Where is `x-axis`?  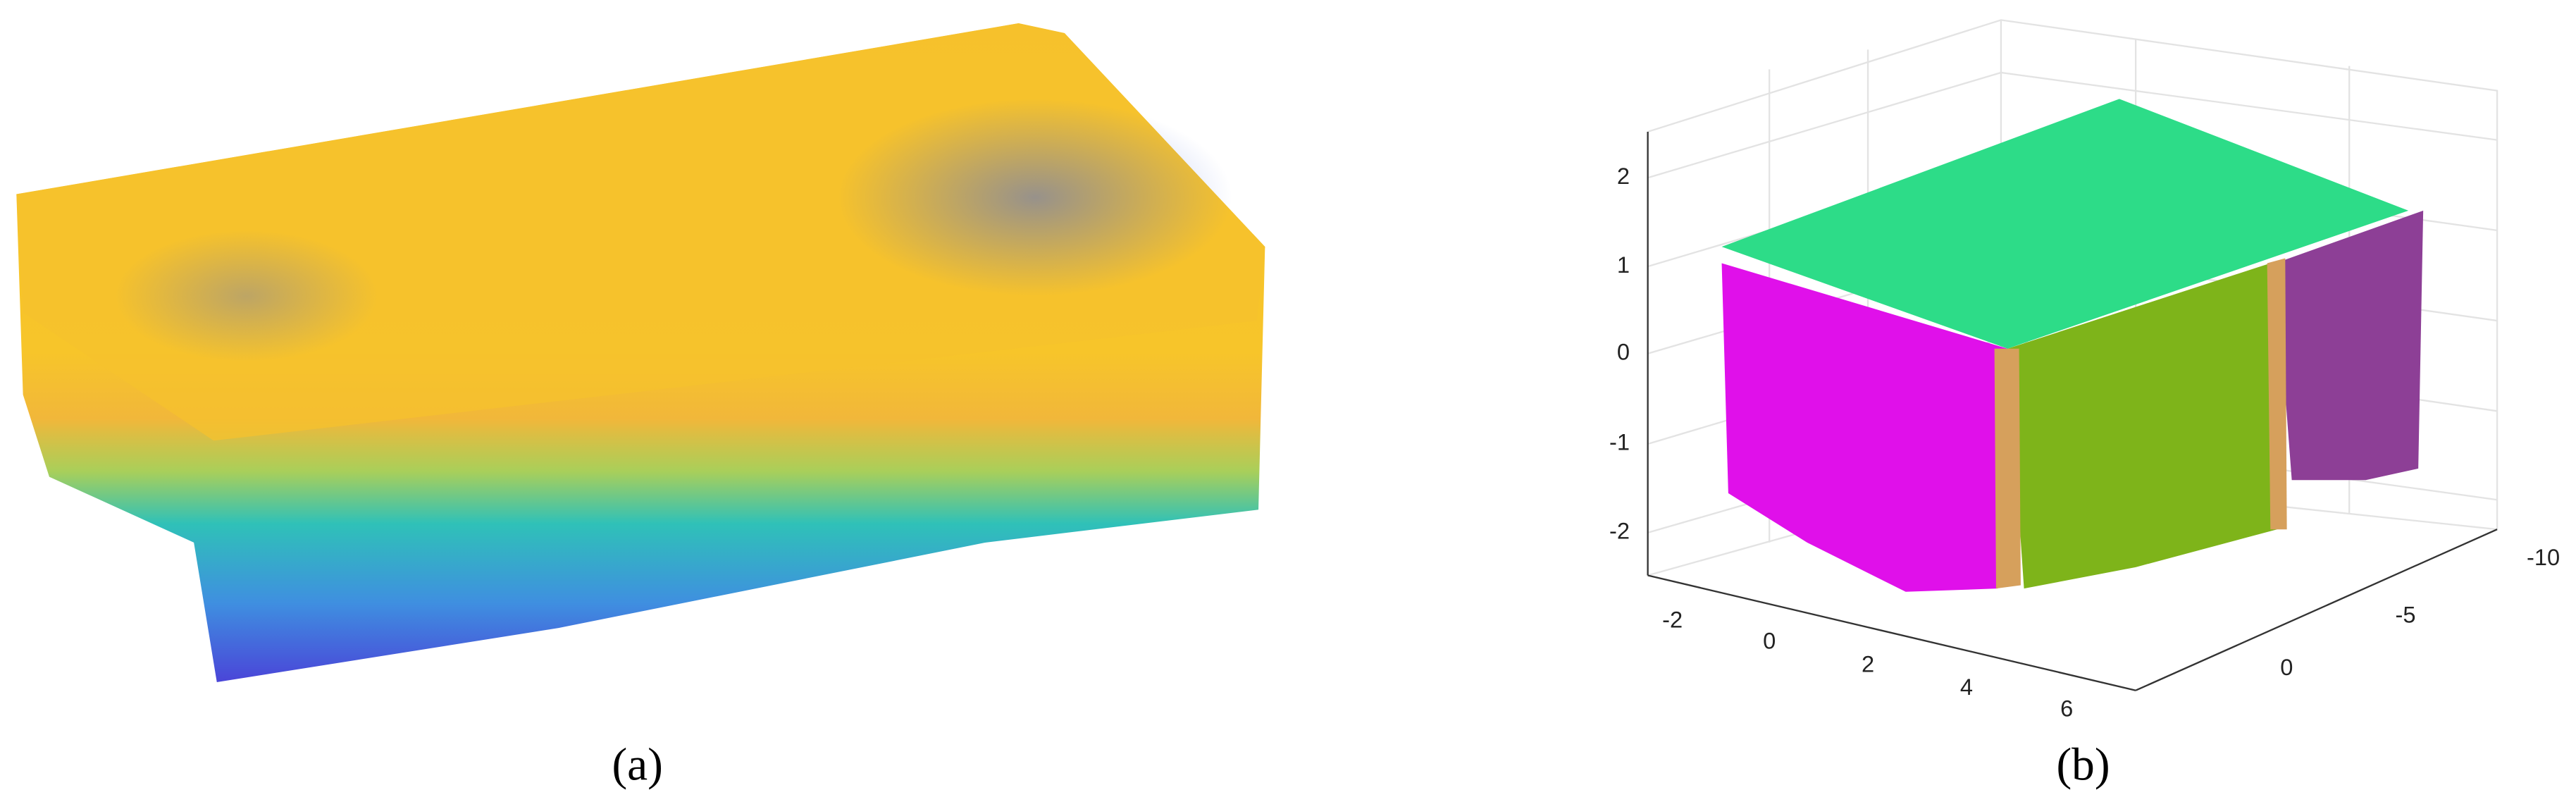 x-axis is located at coordinates (1891, 633).